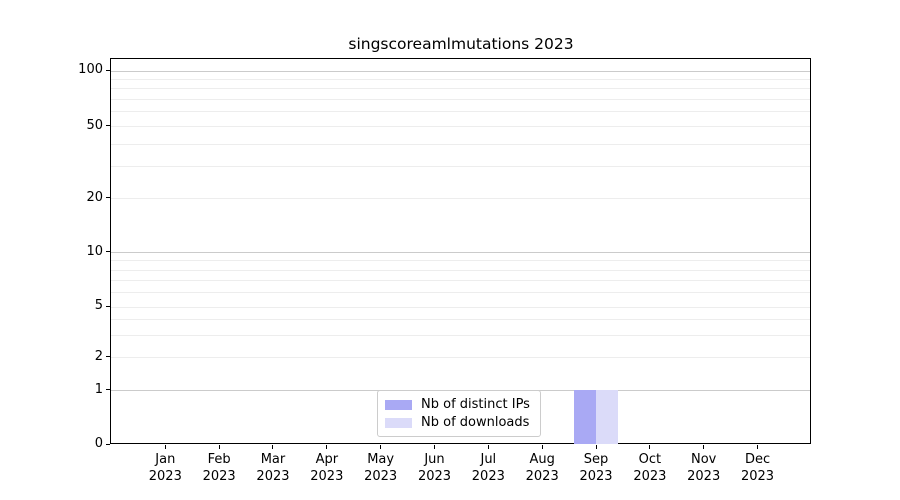  What do you see at coordinates (94, 251) in the screenshot?
I see `y-tick-label: 10` at bounding box center [94, 251].